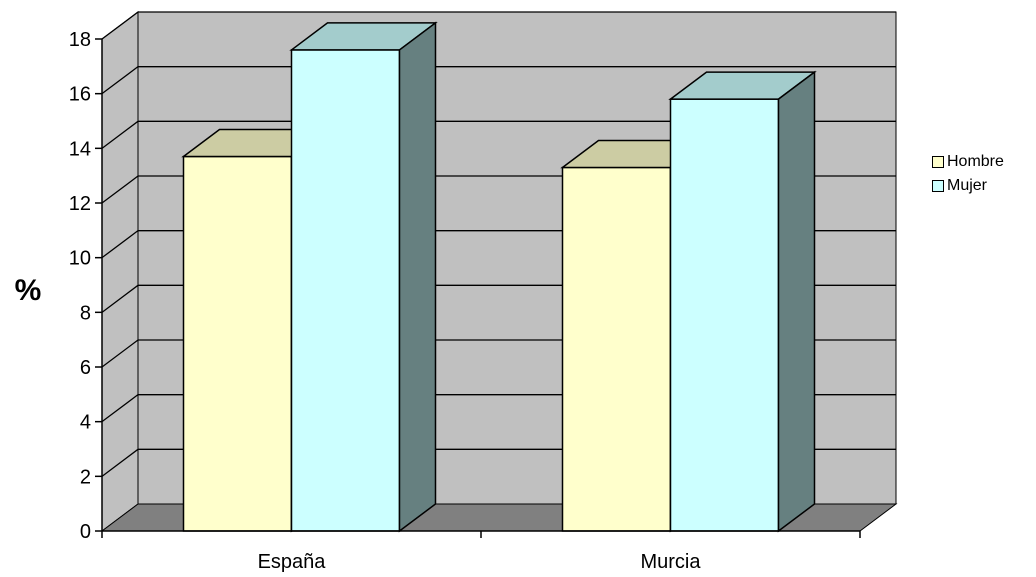  I want to click on legend-item-hombre: Hombre, so click(968, 162).